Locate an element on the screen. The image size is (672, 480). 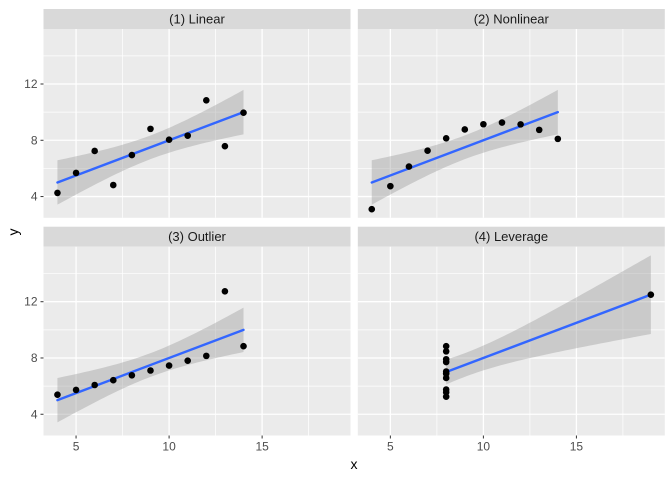
facet-strip-label: (1) Linear is located at coordinates (197, 19).